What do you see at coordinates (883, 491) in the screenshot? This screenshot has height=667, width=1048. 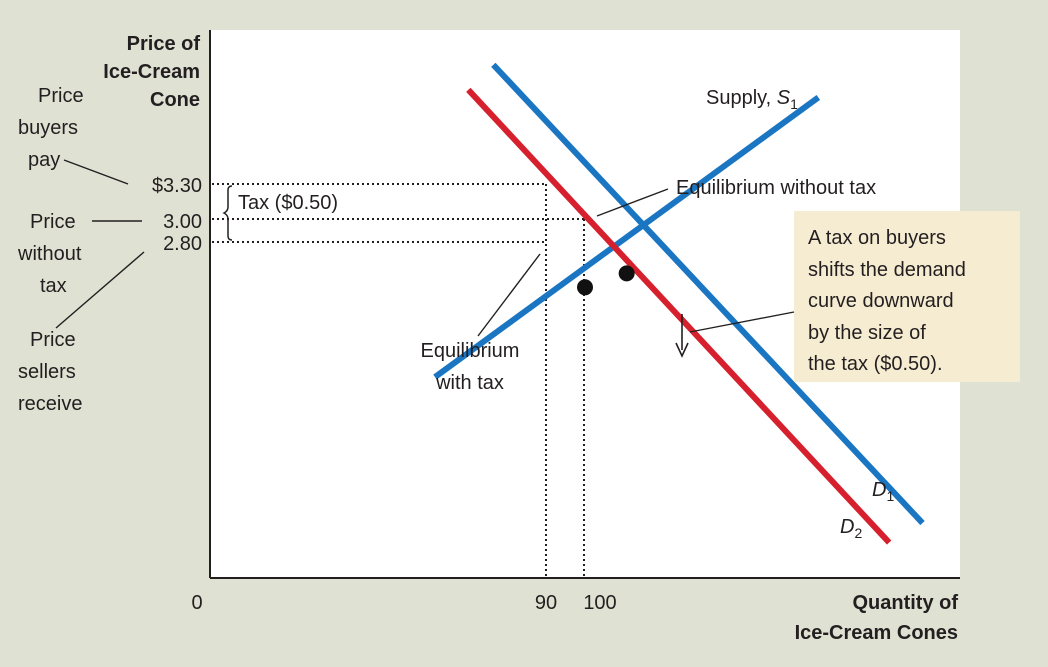 I see `d1-label: D1` at bounding box center [883, 491].